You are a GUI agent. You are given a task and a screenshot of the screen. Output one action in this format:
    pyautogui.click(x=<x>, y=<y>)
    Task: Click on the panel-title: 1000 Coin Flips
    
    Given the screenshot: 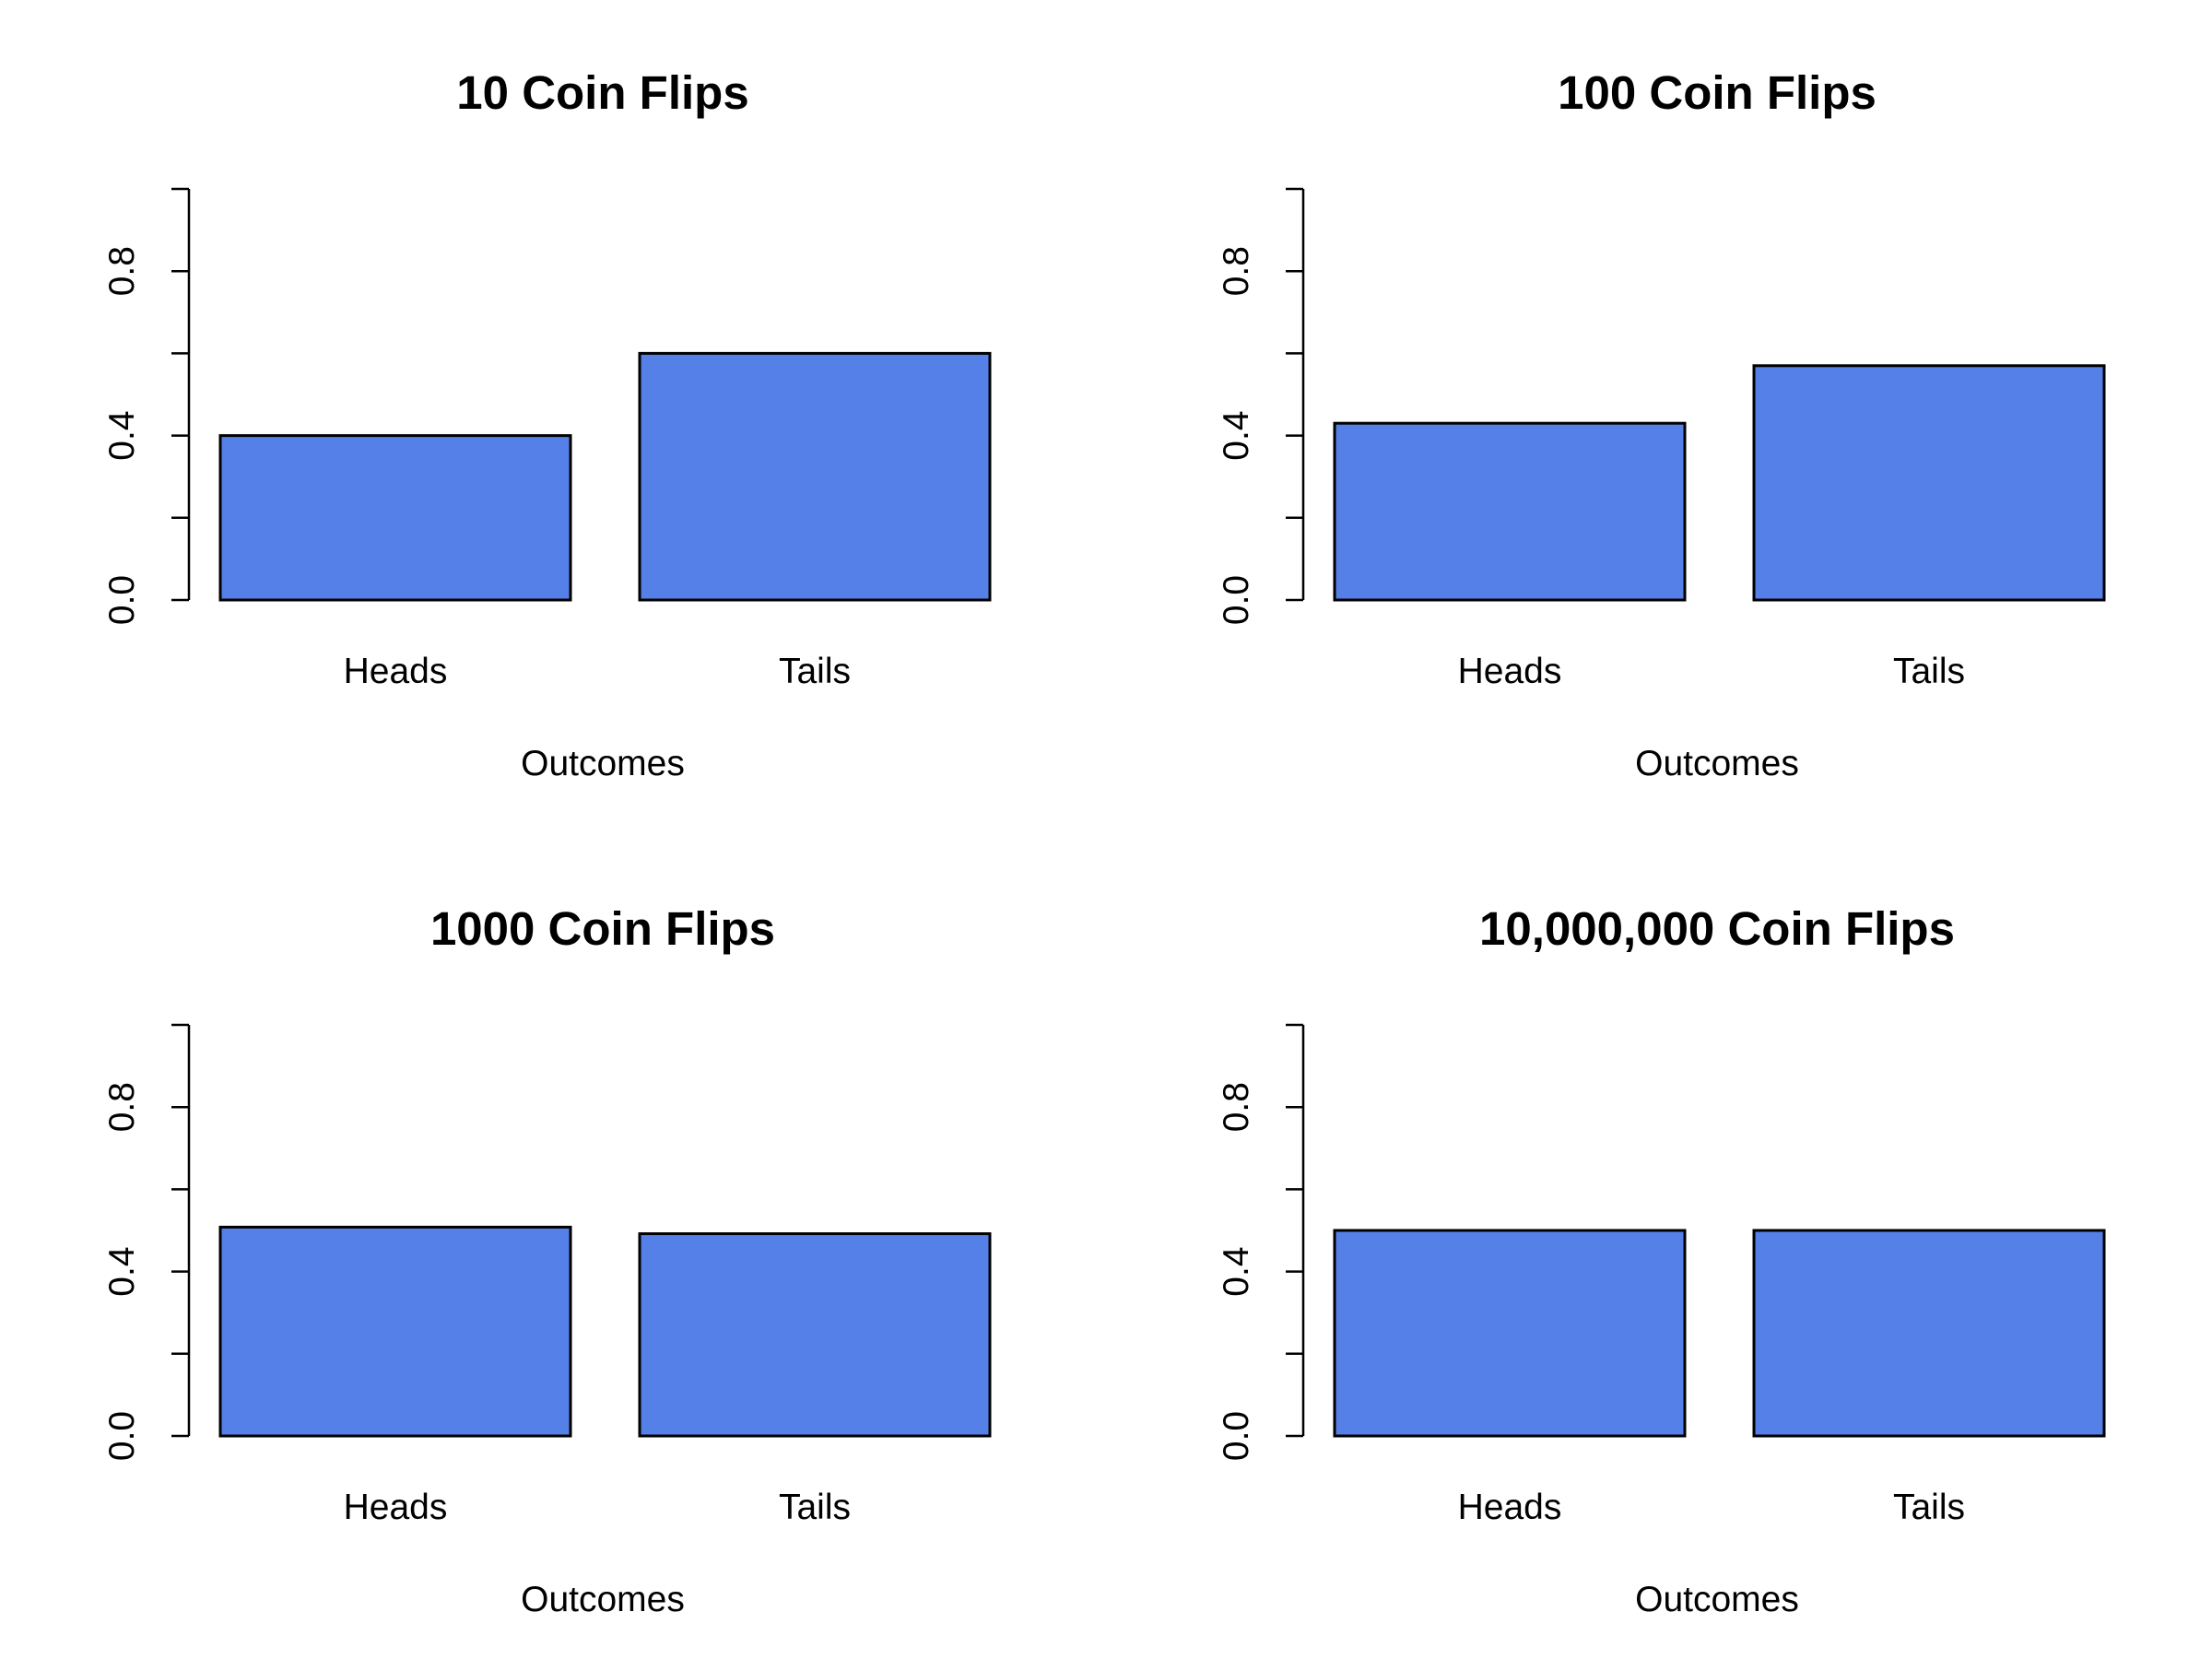 What is the action you would take?
    pyautogui.click(x=602, y=928)
    